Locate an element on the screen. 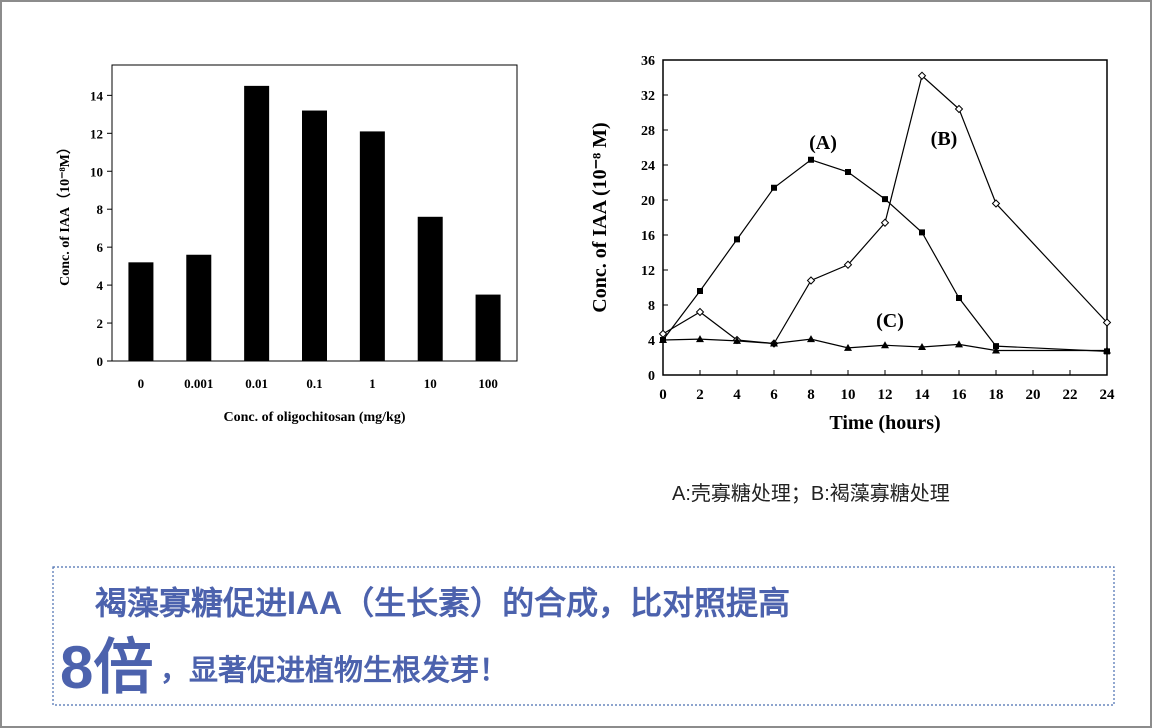 The height and width of the screenshot is (728, 1152). y-axis-label: Conc. of IAA（10⁻⁸M） is located at coordinates (65, 213).